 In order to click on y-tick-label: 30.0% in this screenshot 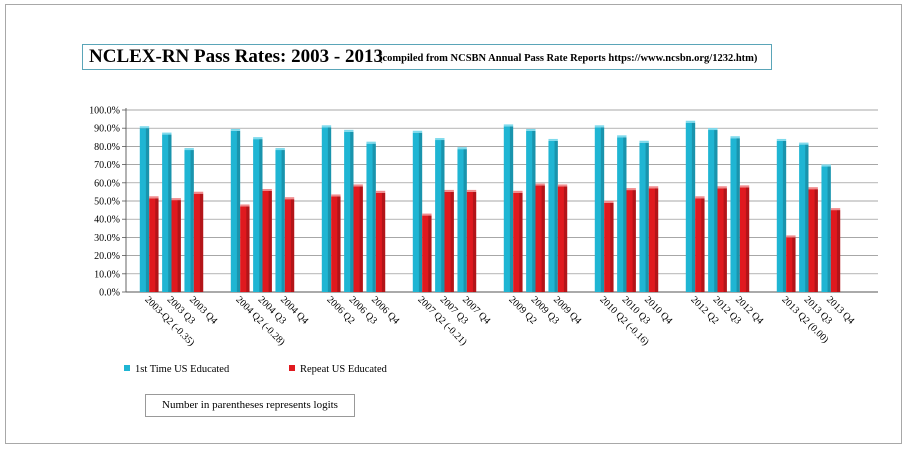, I will do `click(107, 238)`.